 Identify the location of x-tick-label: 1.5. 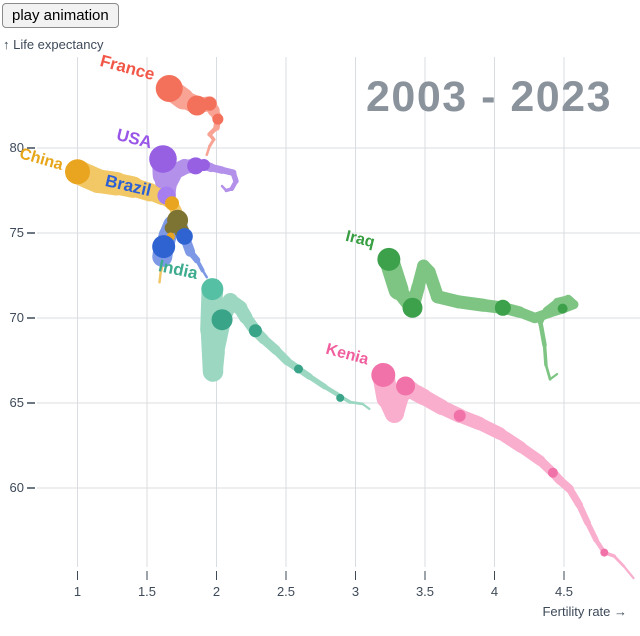
(147, 591).